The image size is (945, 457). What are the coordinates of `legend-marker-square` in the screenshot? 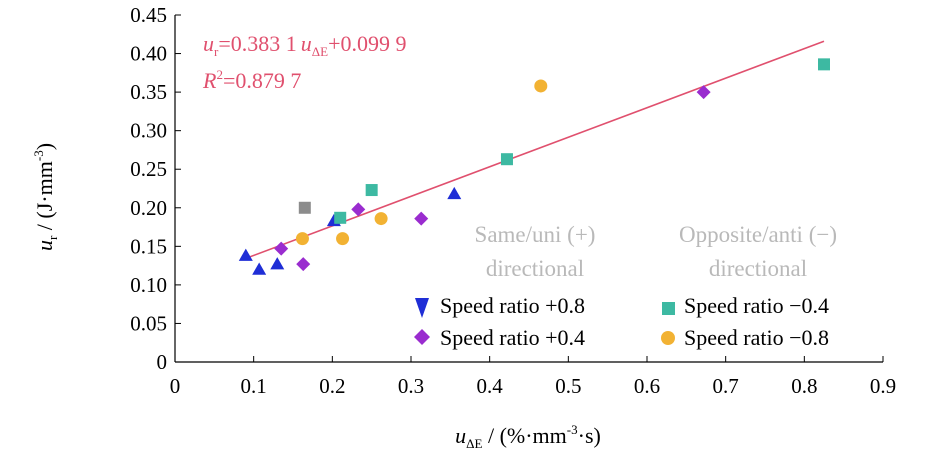 It's located at (668, 308).